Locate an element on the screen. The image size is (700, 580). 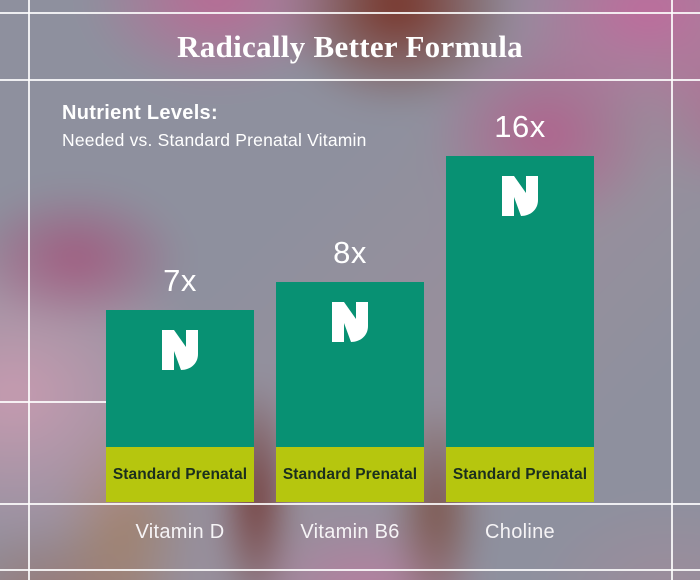
bar-group-vitamin-d: 7x Standard Prenatal is located at coordinates (180, 382).